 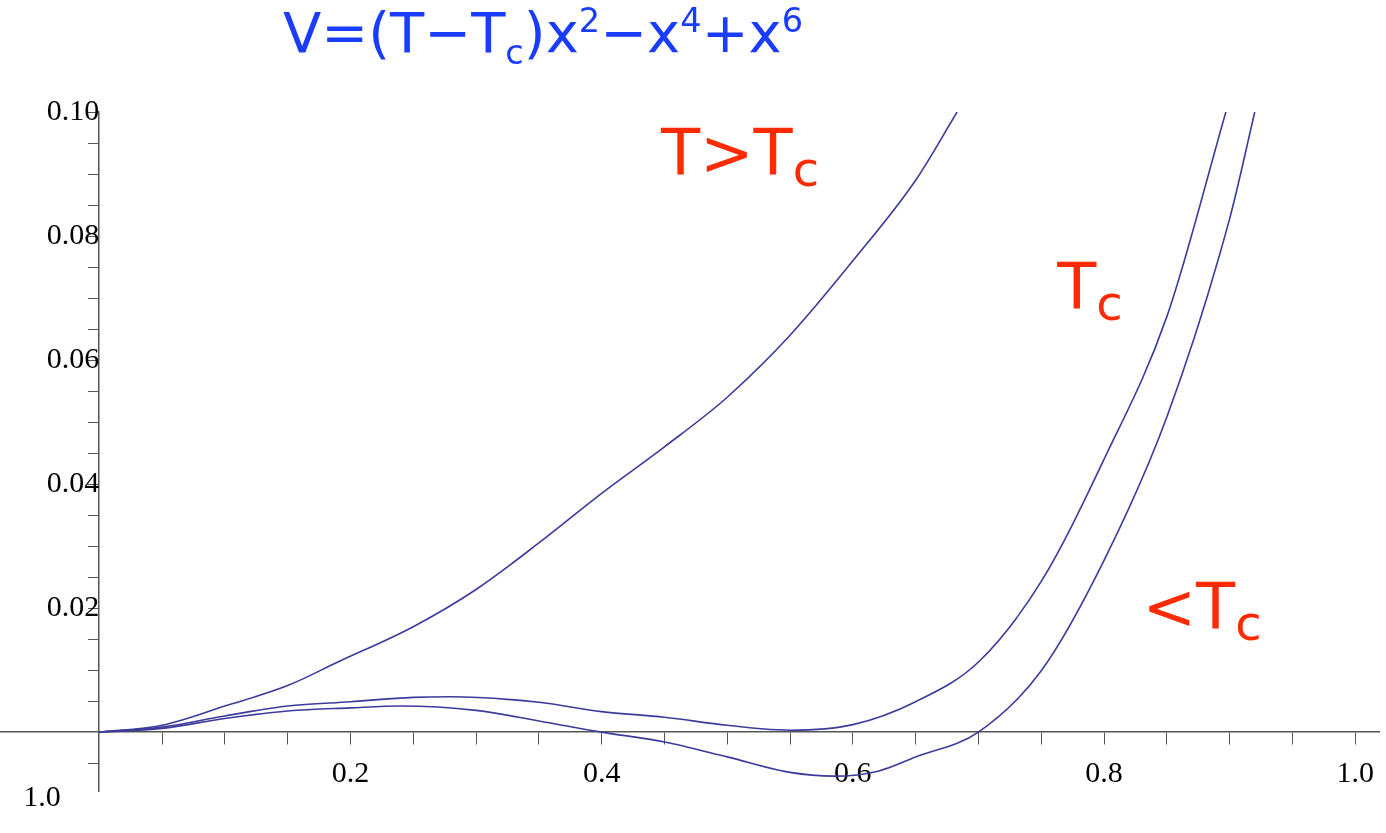 I want to click on annotation: 1.0, so click(x=42, y=795).